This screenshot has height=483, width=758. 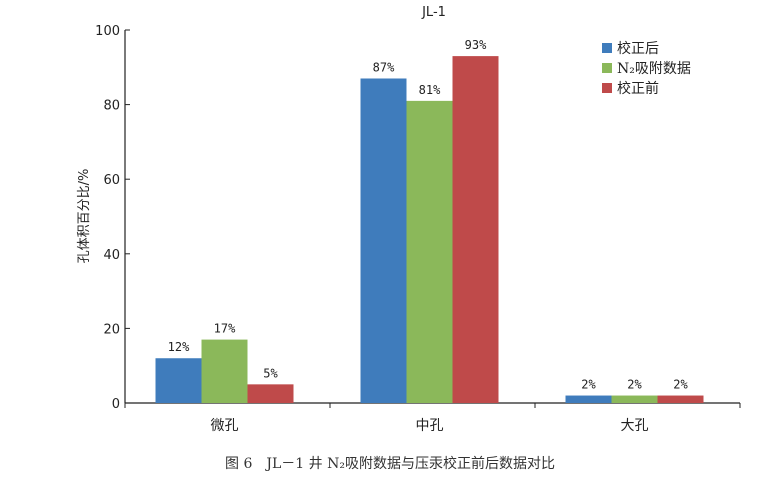 I want to click on y-tick-label: 80, so click(x=111, y=106).